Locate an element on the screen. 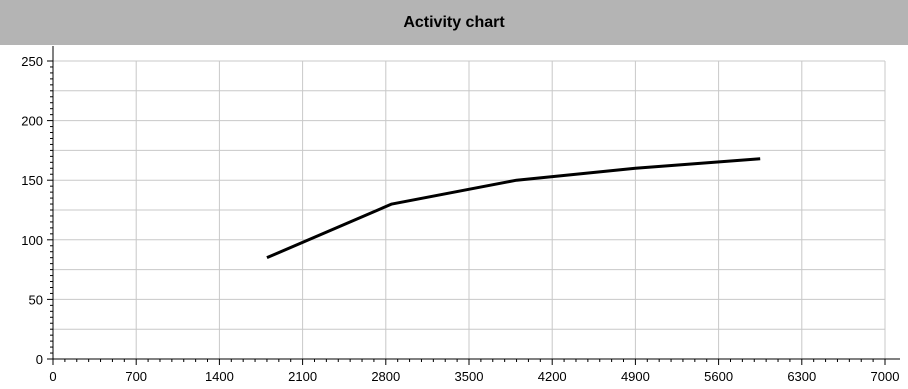 The width and height of the screenshot is (908, 389). y-tick-label: 150 is located at coordinates (32, 180).